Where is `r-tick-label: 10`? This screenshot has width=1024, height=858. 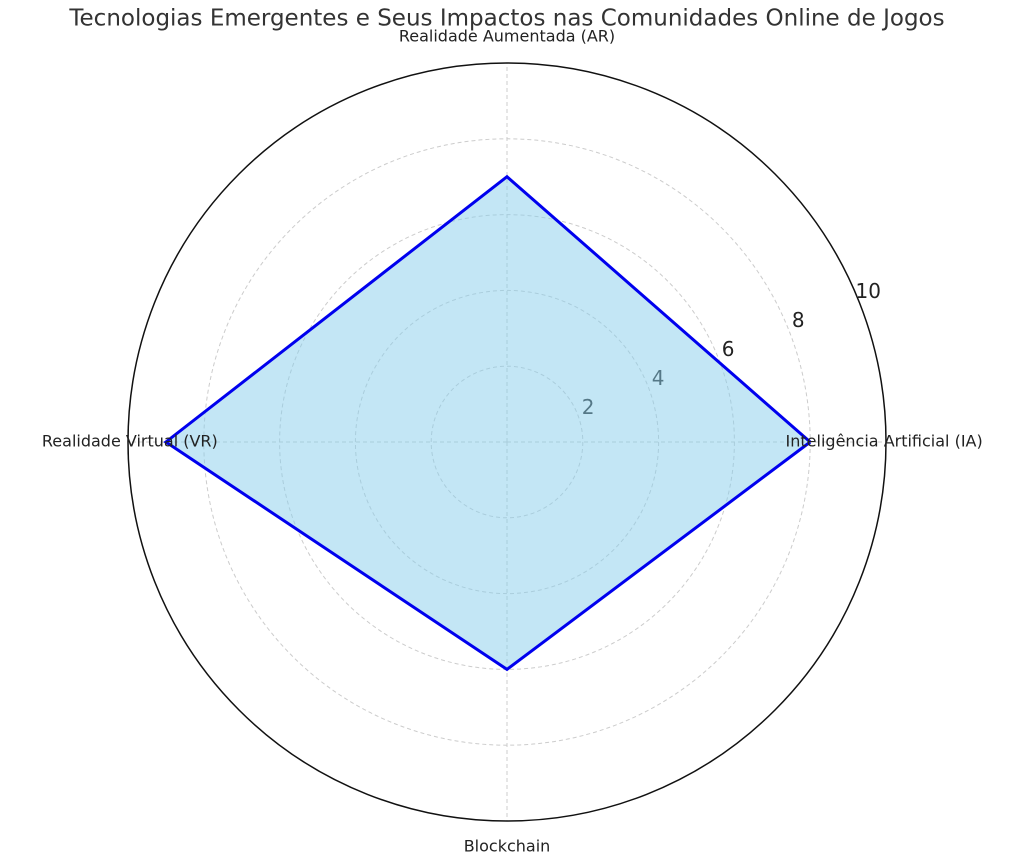 r-tick-label: 10 is located at coordinates (868, 291).